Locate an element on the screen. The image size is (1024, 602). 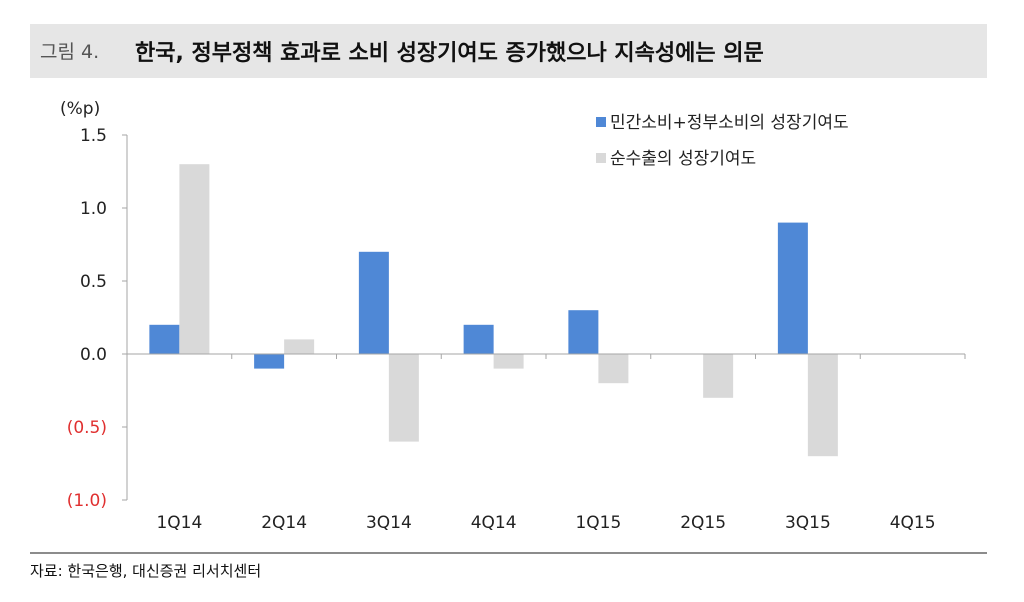
legend-label: 순수출의 성장기여도 is located at coordinates (683, 159).